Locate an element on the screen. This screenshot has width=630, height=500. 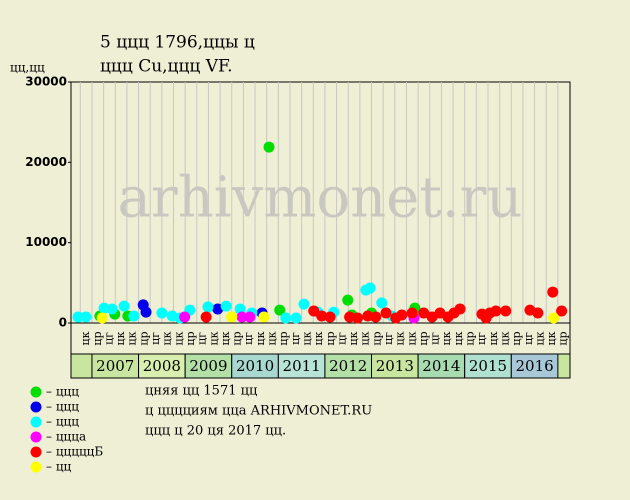
year-label: 2013 is located at coordinates (395, 366).